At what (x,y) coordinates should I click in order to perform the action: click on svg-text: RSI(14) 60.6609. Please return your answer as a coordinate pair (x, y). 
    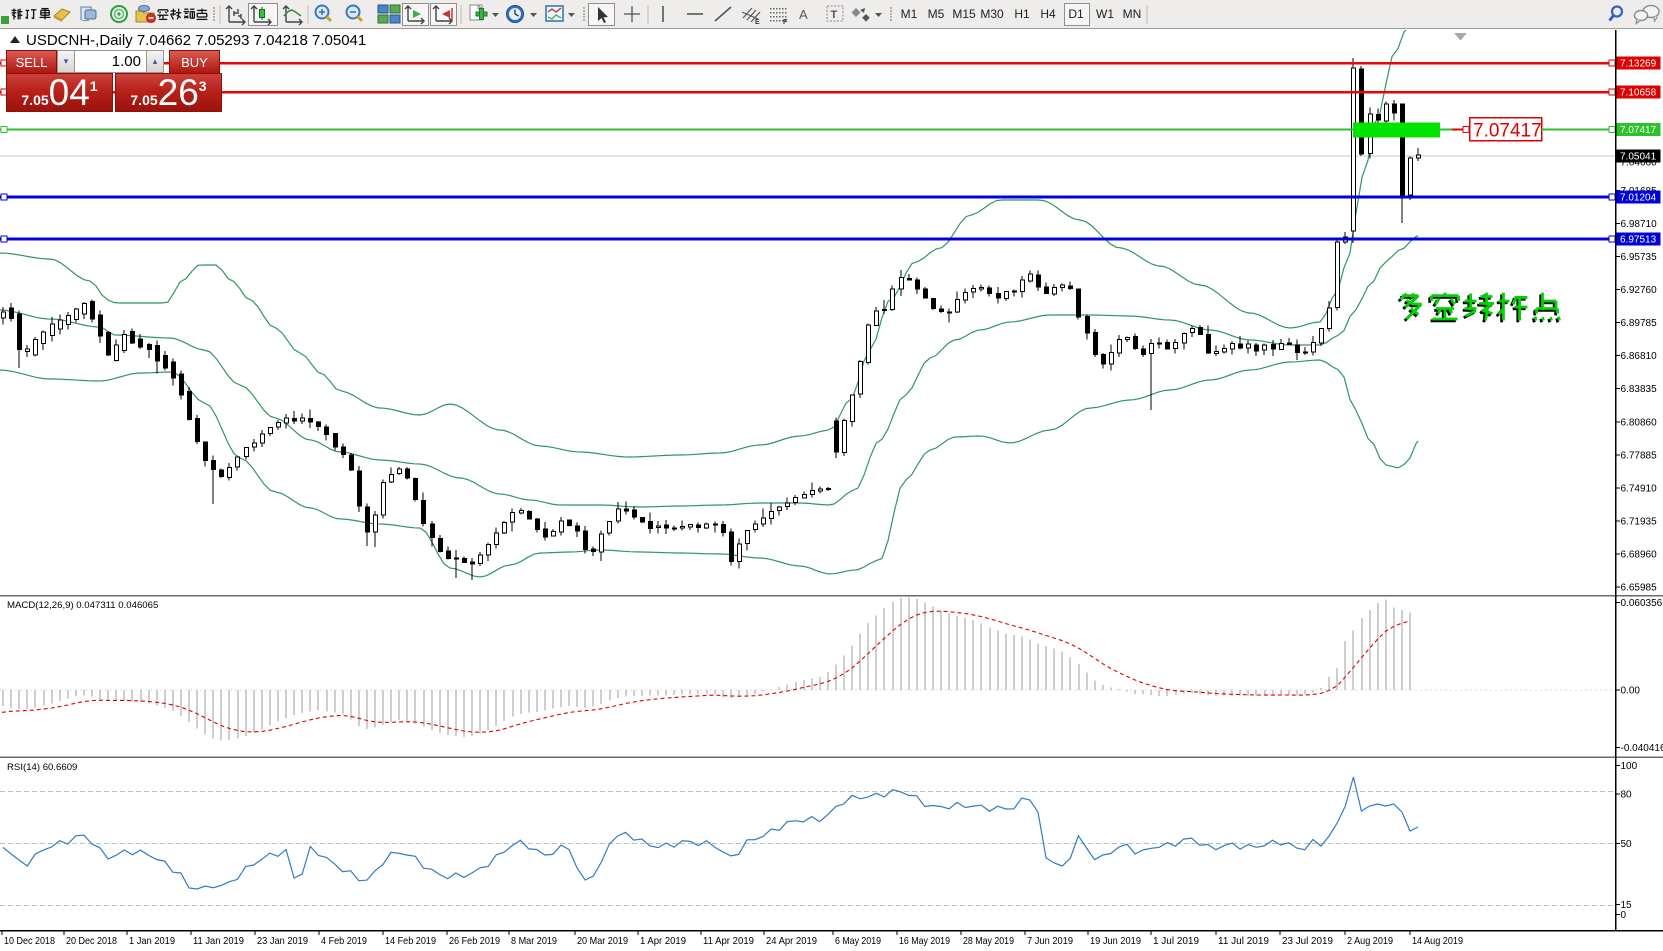
    Looking at the image, I should click on (42, 767).